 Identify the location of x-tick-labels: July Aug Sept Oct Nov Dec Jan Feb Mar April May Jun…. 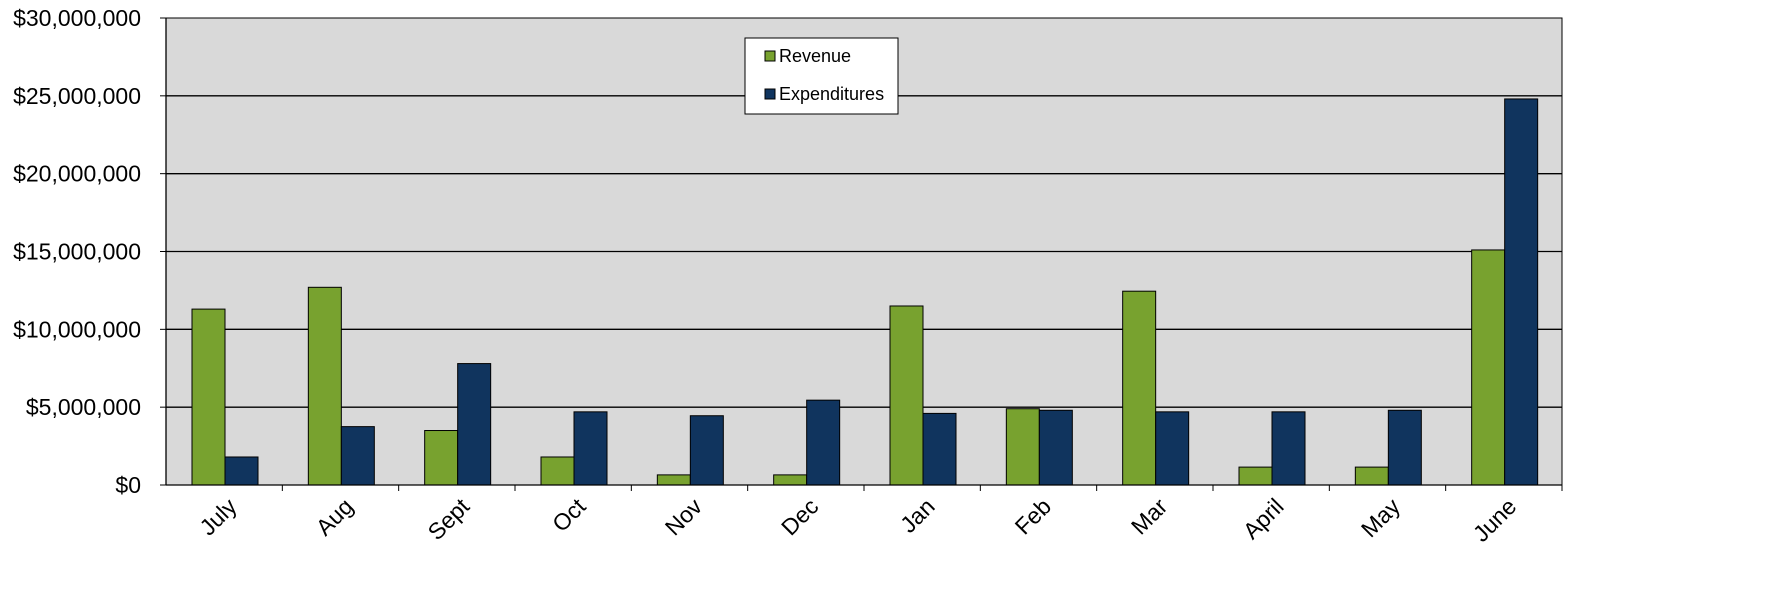
(857, 520).